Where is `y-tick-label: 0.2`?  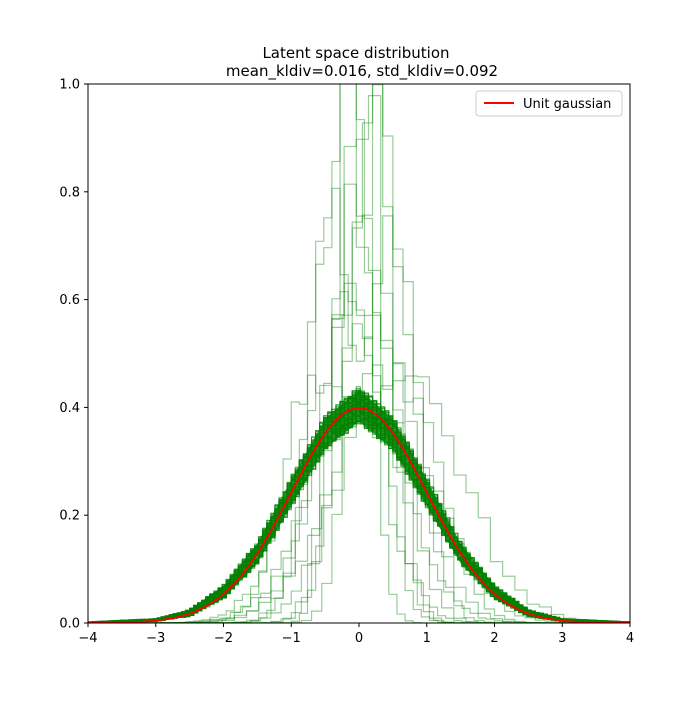
y-tick-label: 0.2 is located at coordinates (69, 516).